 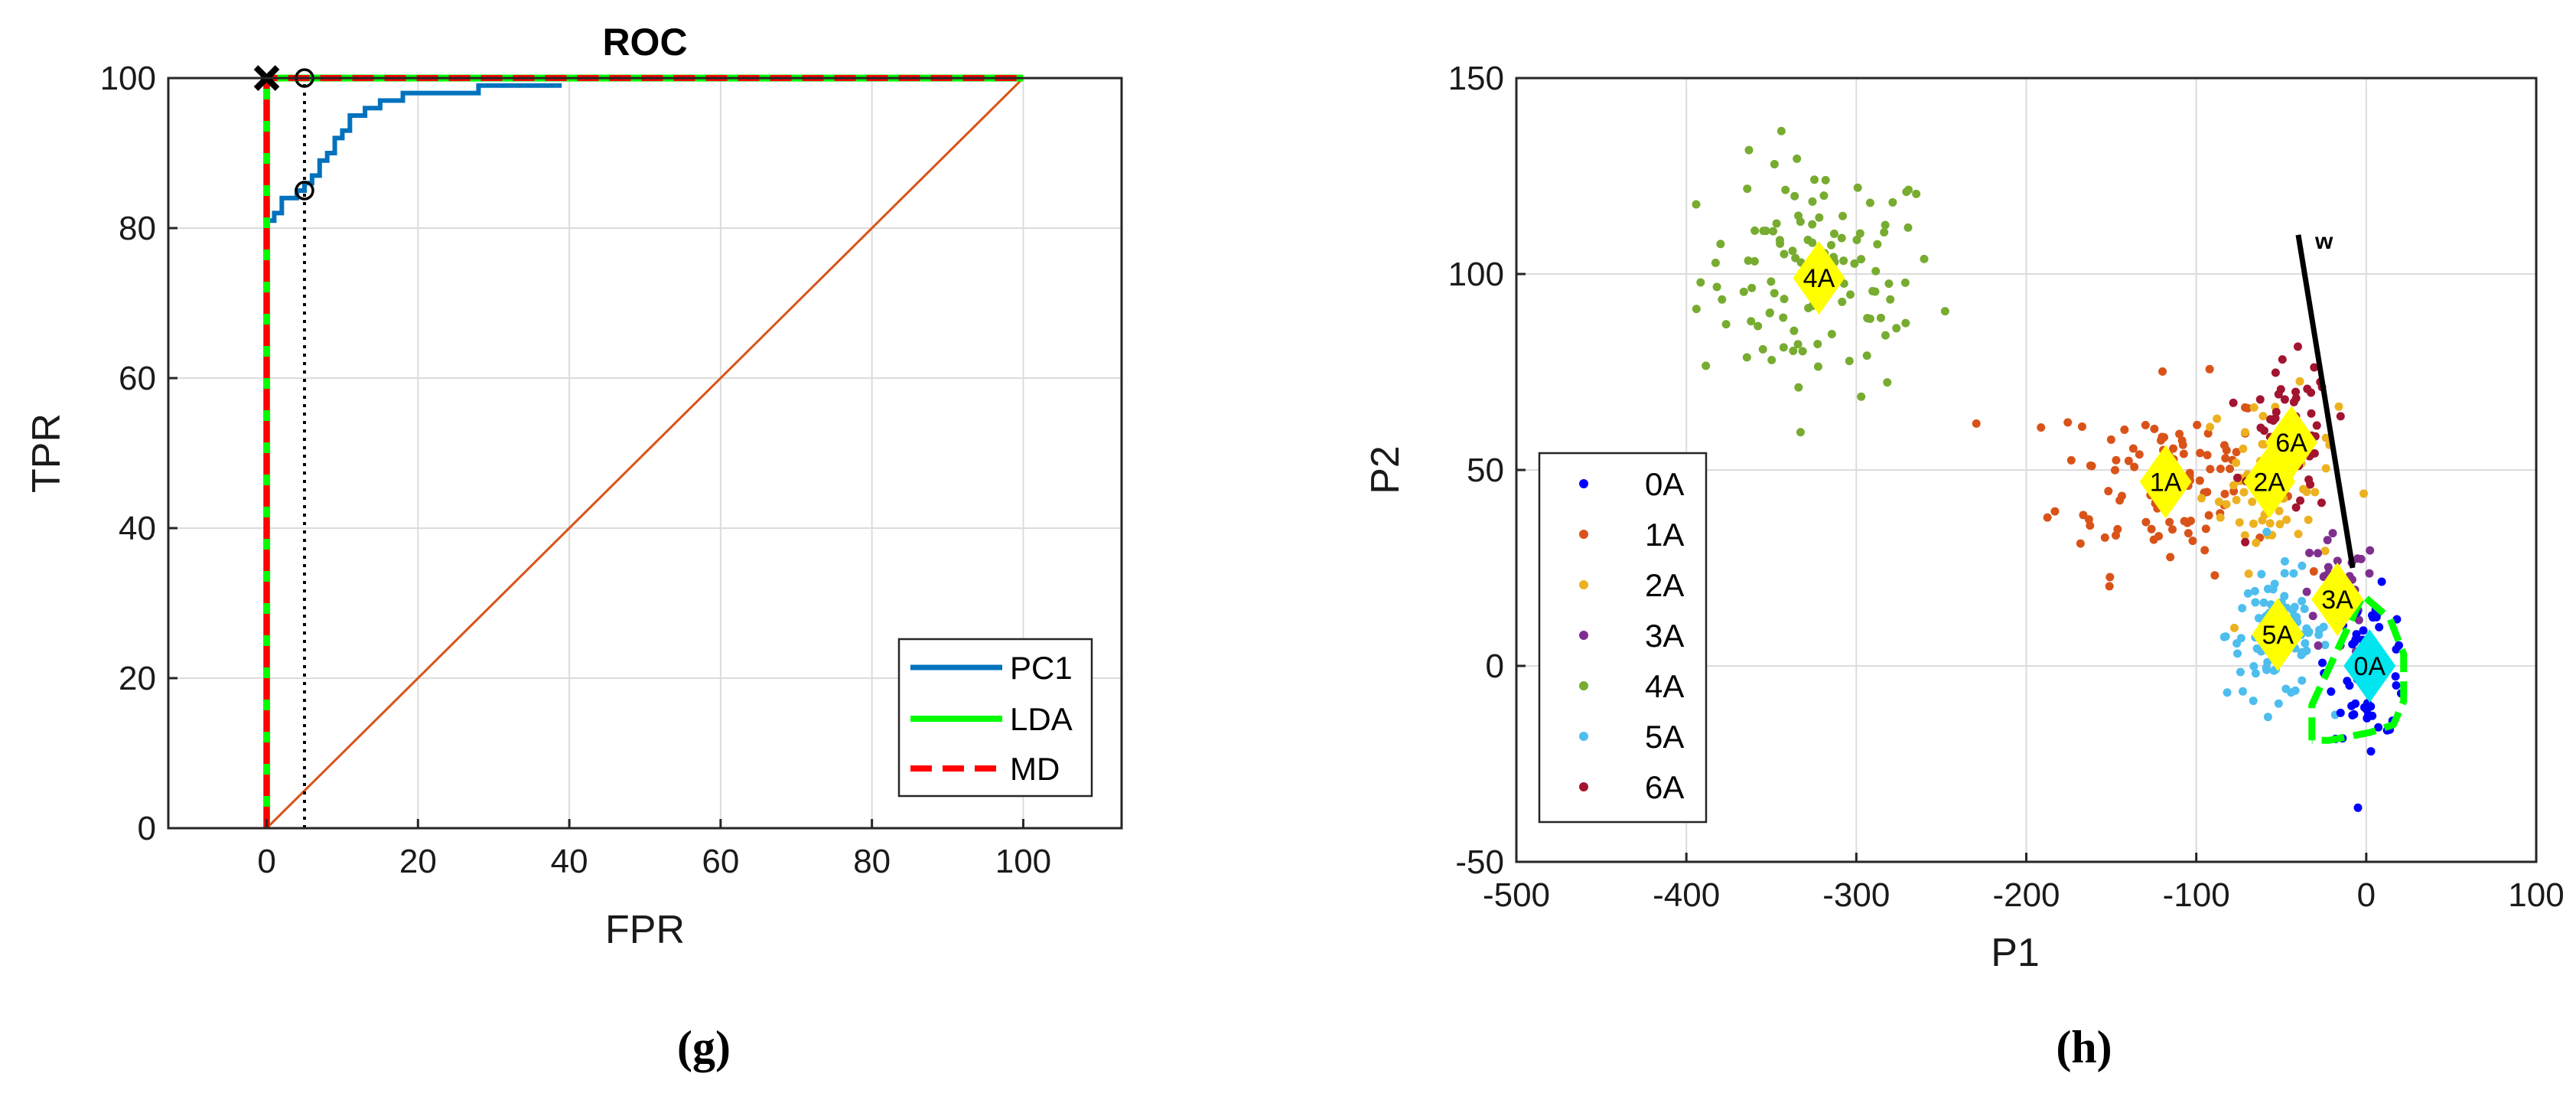 What do you see at coordinates (1623, 638) in the screenshot?
I see `scatter-legend-box` at bounding box center [1623, 638].